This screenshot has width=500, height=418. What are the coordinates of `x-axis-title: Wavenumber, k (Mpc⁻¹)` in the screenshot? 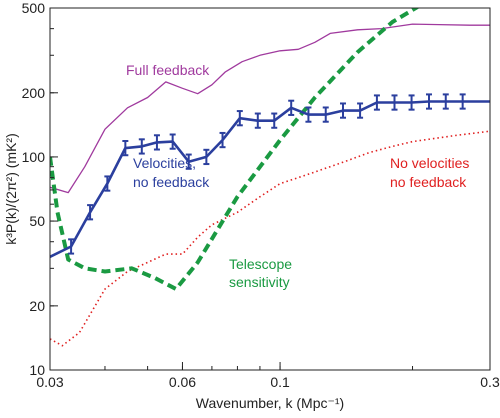 It's located at (270, 403).